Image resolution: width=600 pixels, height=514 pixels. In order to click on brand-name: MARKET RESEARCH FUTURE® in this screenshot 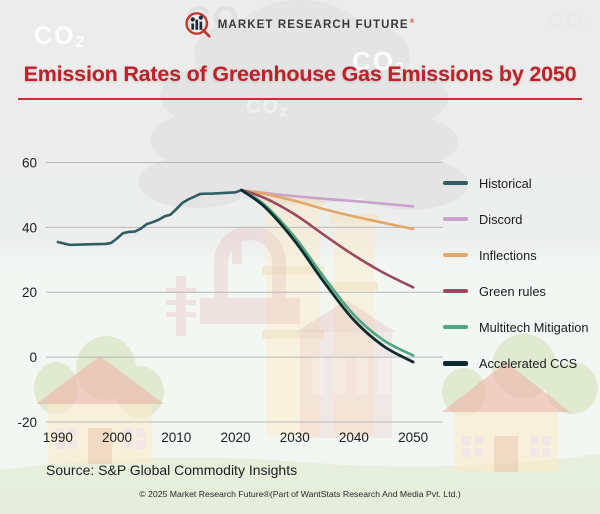, I will do `click(316, 25)`.